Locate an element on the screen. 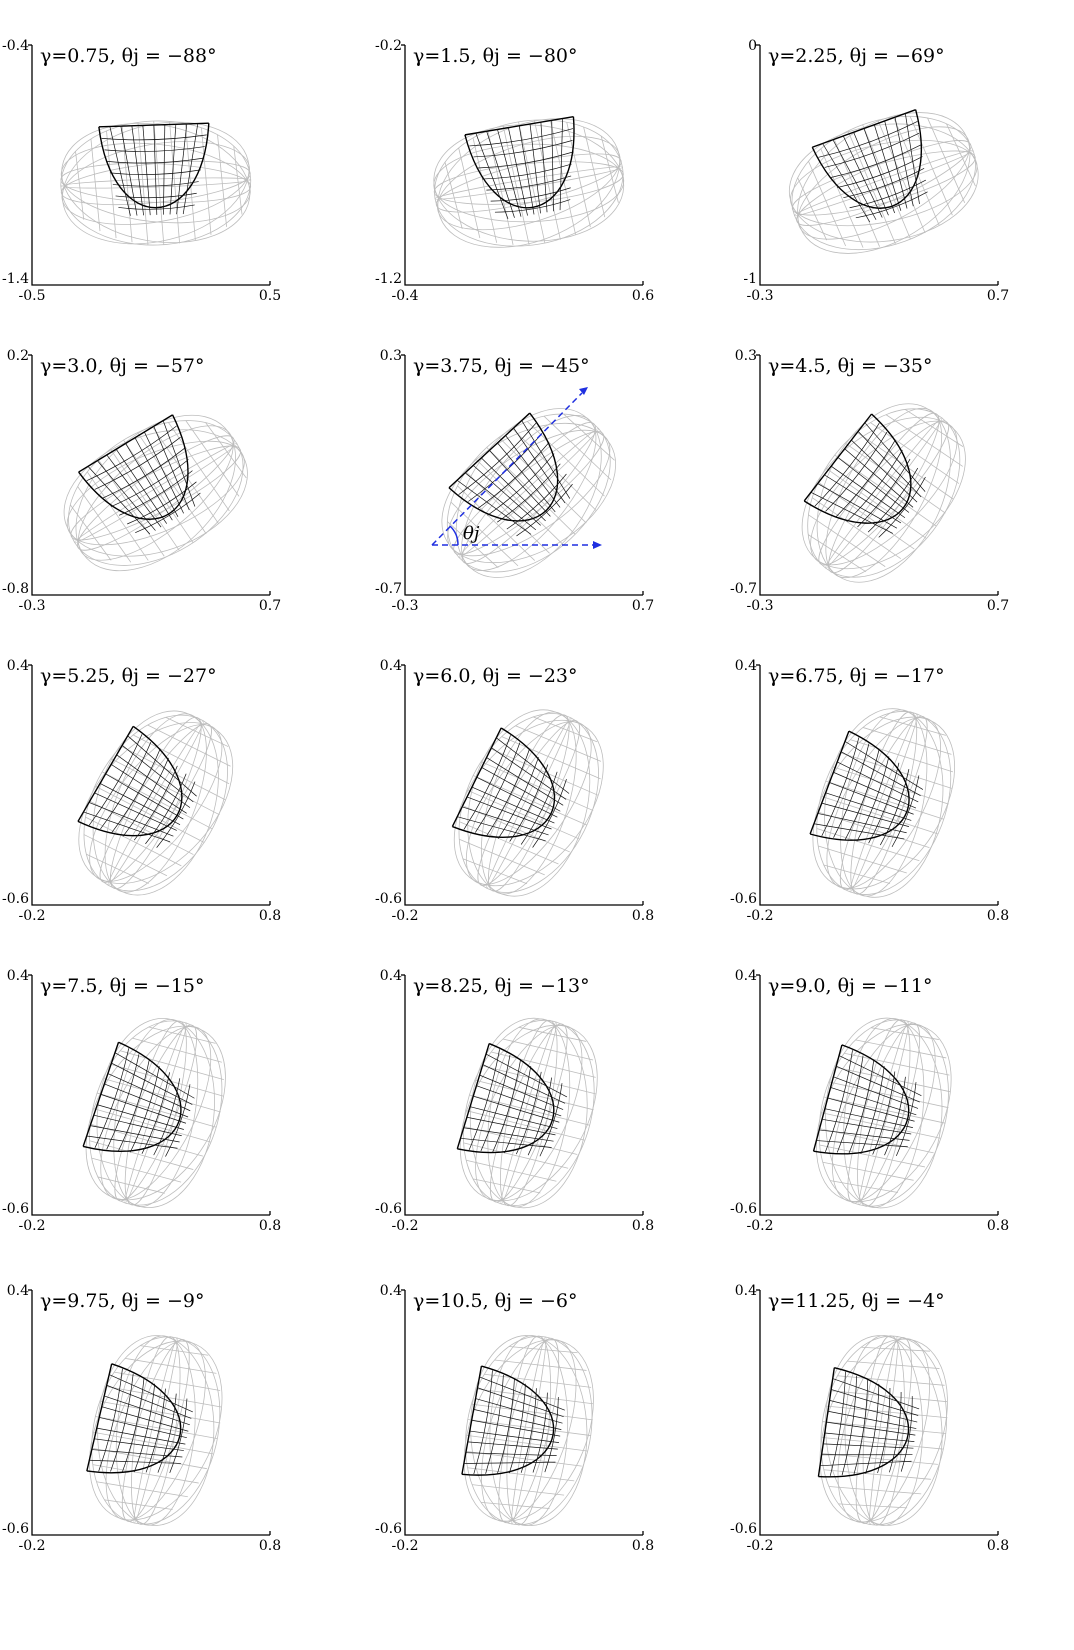 This screenshot has height=1650, width=1074. x-tick-left: -0.2 is located at coordinates (405, 916).